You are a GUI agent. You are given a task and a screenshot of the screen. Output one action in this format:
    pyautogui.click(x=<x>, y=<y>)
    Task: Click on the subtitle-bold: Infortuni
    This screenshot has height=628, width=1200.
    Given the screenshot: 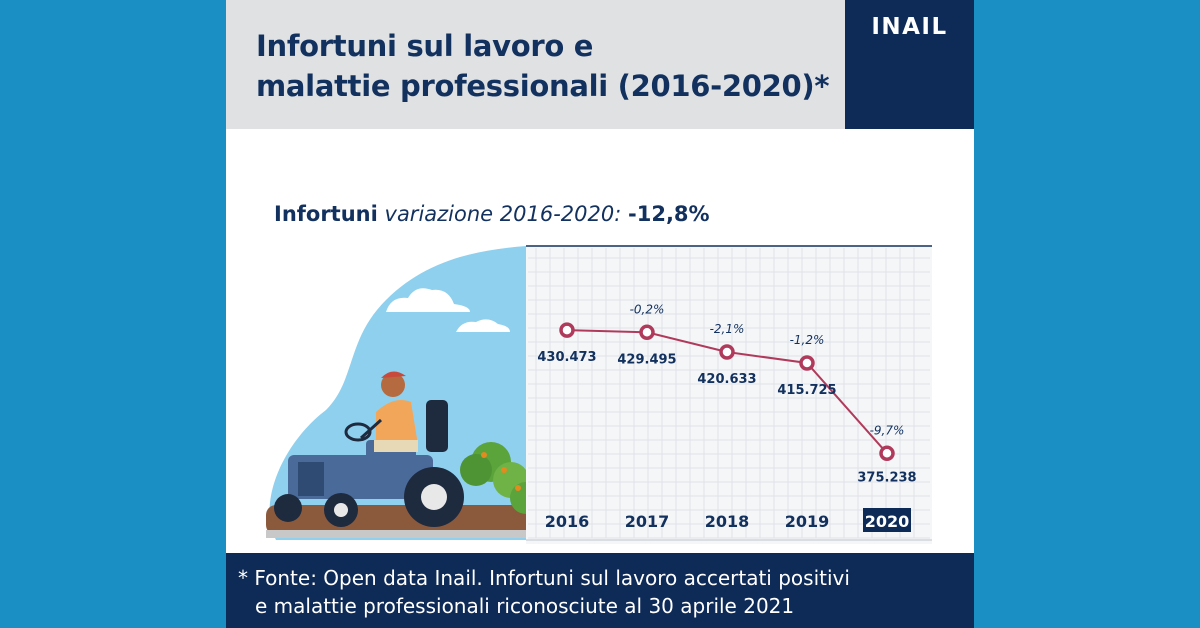 What is the action you would take?
    pyautogui.click(x=326, y=214)
    